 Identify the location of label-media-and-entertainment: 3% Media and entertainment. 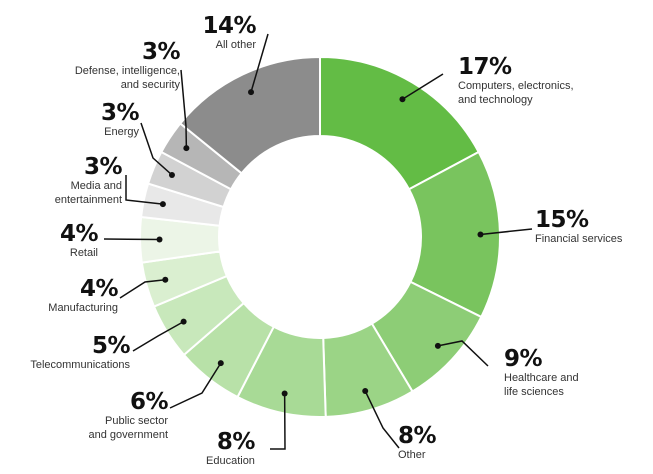
(88, 180).